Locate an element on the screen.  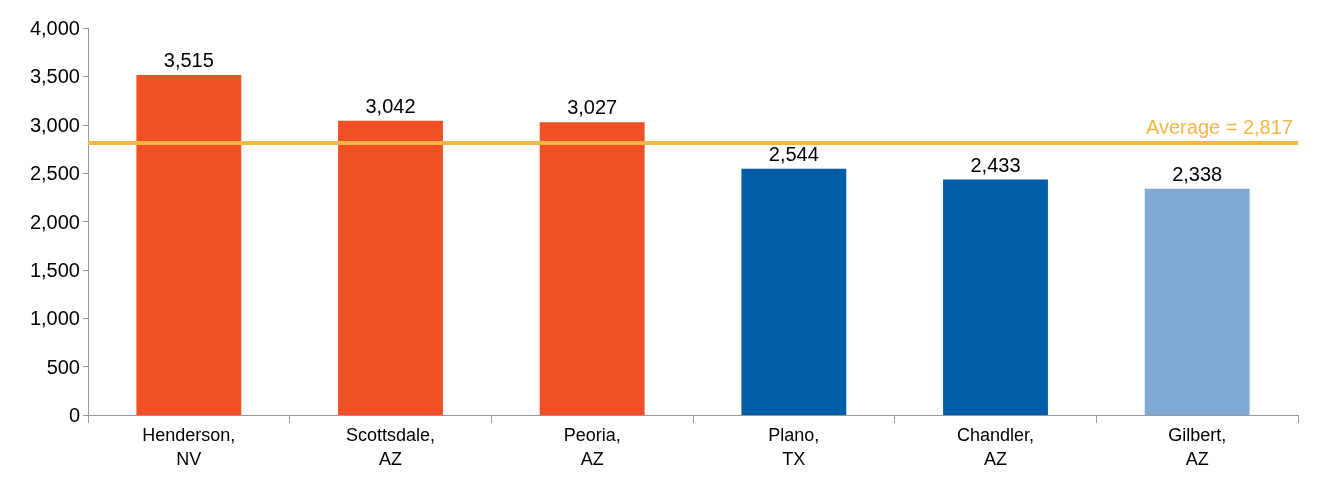
data-label: 3,515 is located at coordinates (188, 59).